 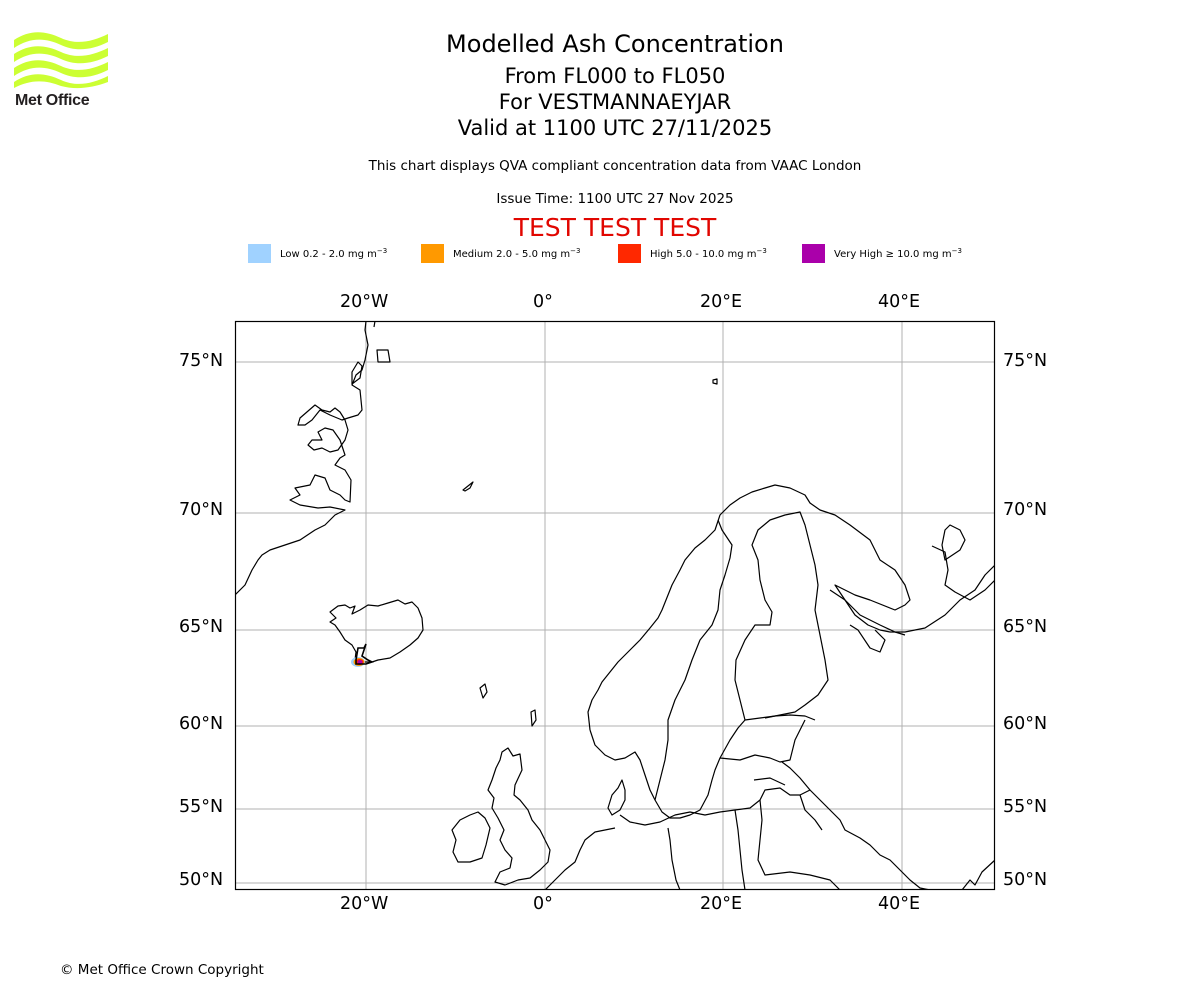 I want to click on legend-item-very-high: Very High ≥ 10.0 mg m−3, so click(x=882, y=253).